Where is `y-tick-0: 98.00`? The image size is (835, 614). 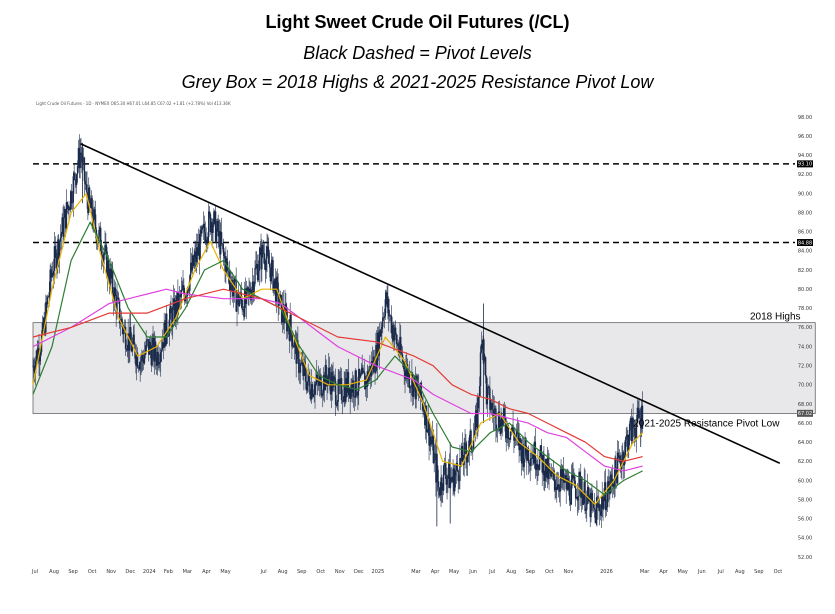
y-tick-0: 98.00 is located at coordinates (805, 118).